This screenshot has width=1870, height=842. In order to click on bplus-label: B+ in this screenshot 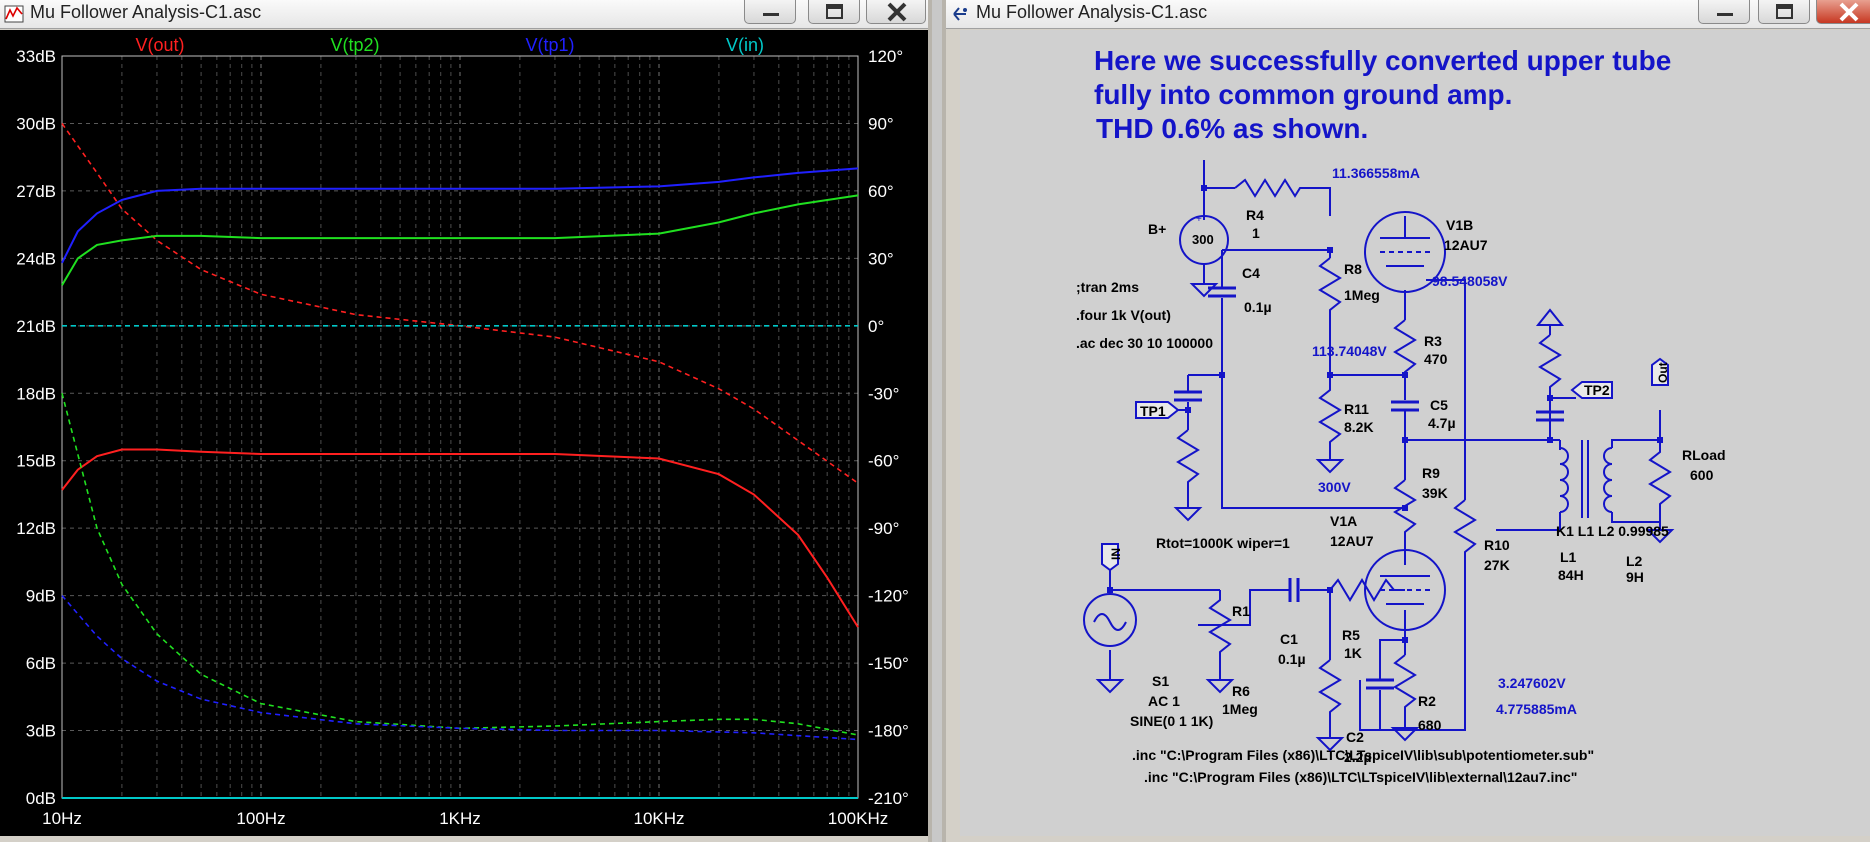, I will do `click(1157, 229)`.